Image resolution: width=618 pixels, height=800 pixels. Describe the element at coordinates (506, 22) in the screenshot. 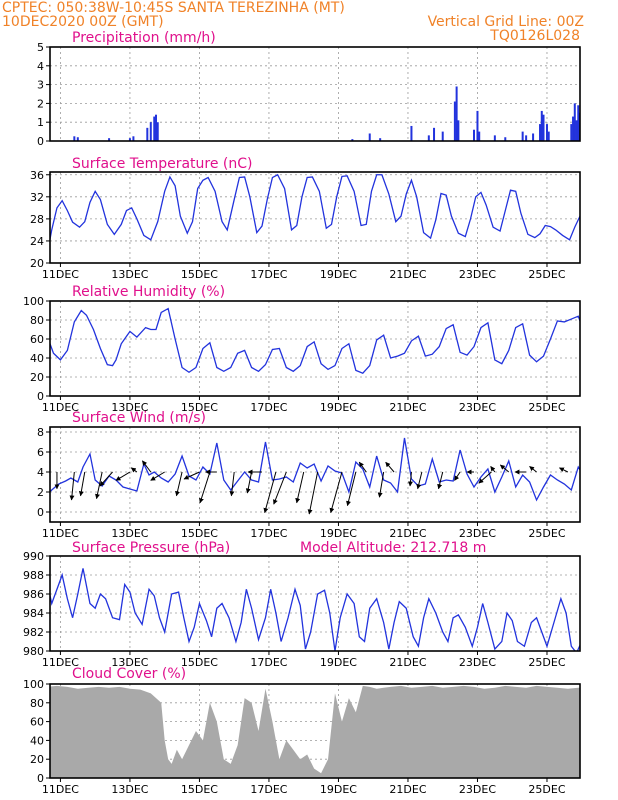

I see `header-grid-note: Vertical Grid Line: 00Z` at that location.